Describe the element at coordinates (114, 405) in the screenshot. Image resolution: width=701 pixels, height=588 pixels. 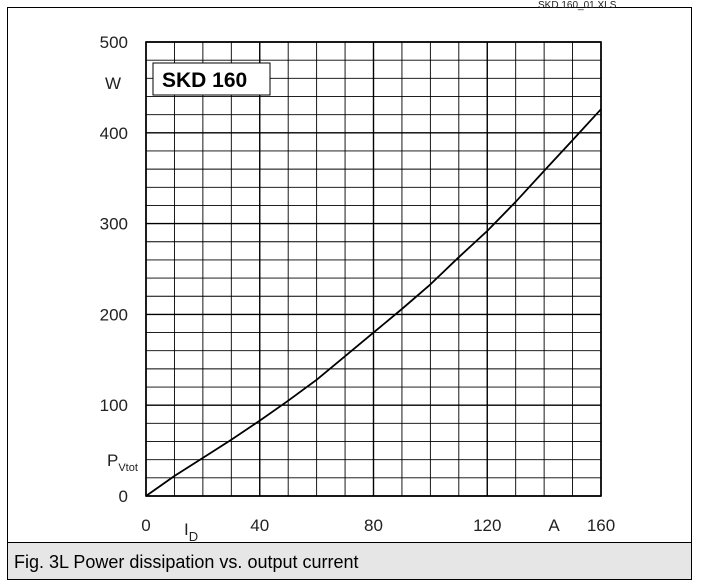
I see `y-tick-label: 100` at that location.